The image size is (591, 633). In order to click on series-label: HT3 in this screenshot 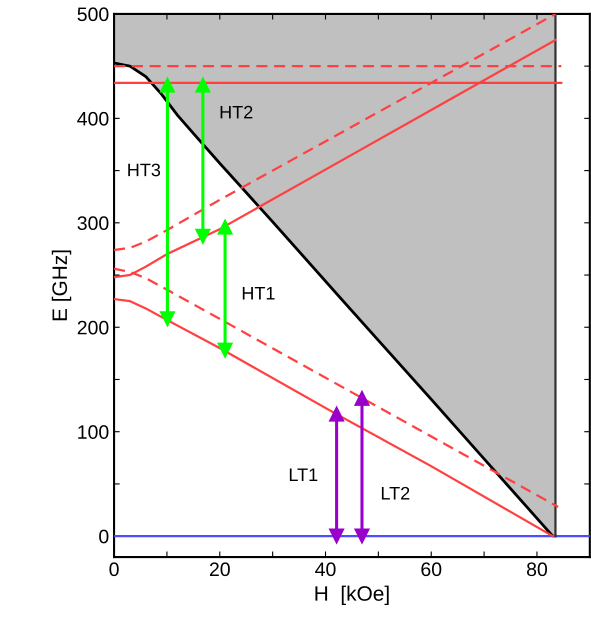, I will do `click(144, 170)`.